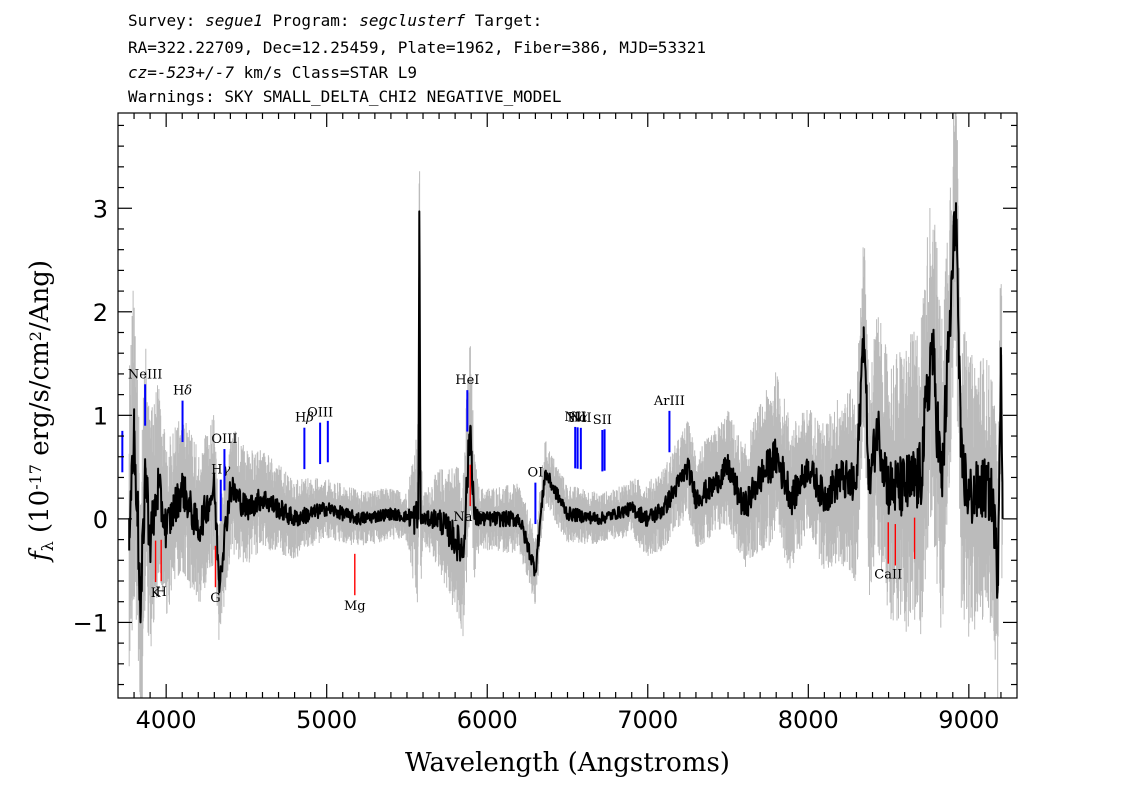 The image size is (1134, 810). What do you see at coordinates (968, 720) in the screenshot?
I see `x-tick-label: 9000` at bounding box center [968, 720].